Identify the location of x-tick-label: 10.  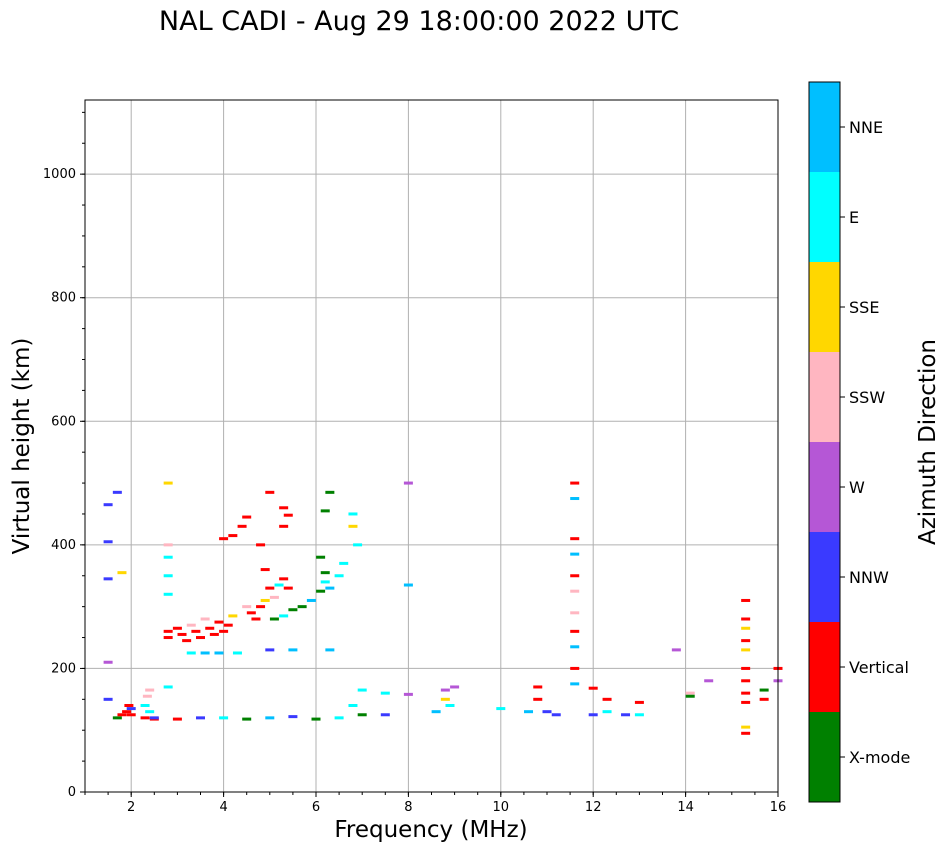
(501, 807).